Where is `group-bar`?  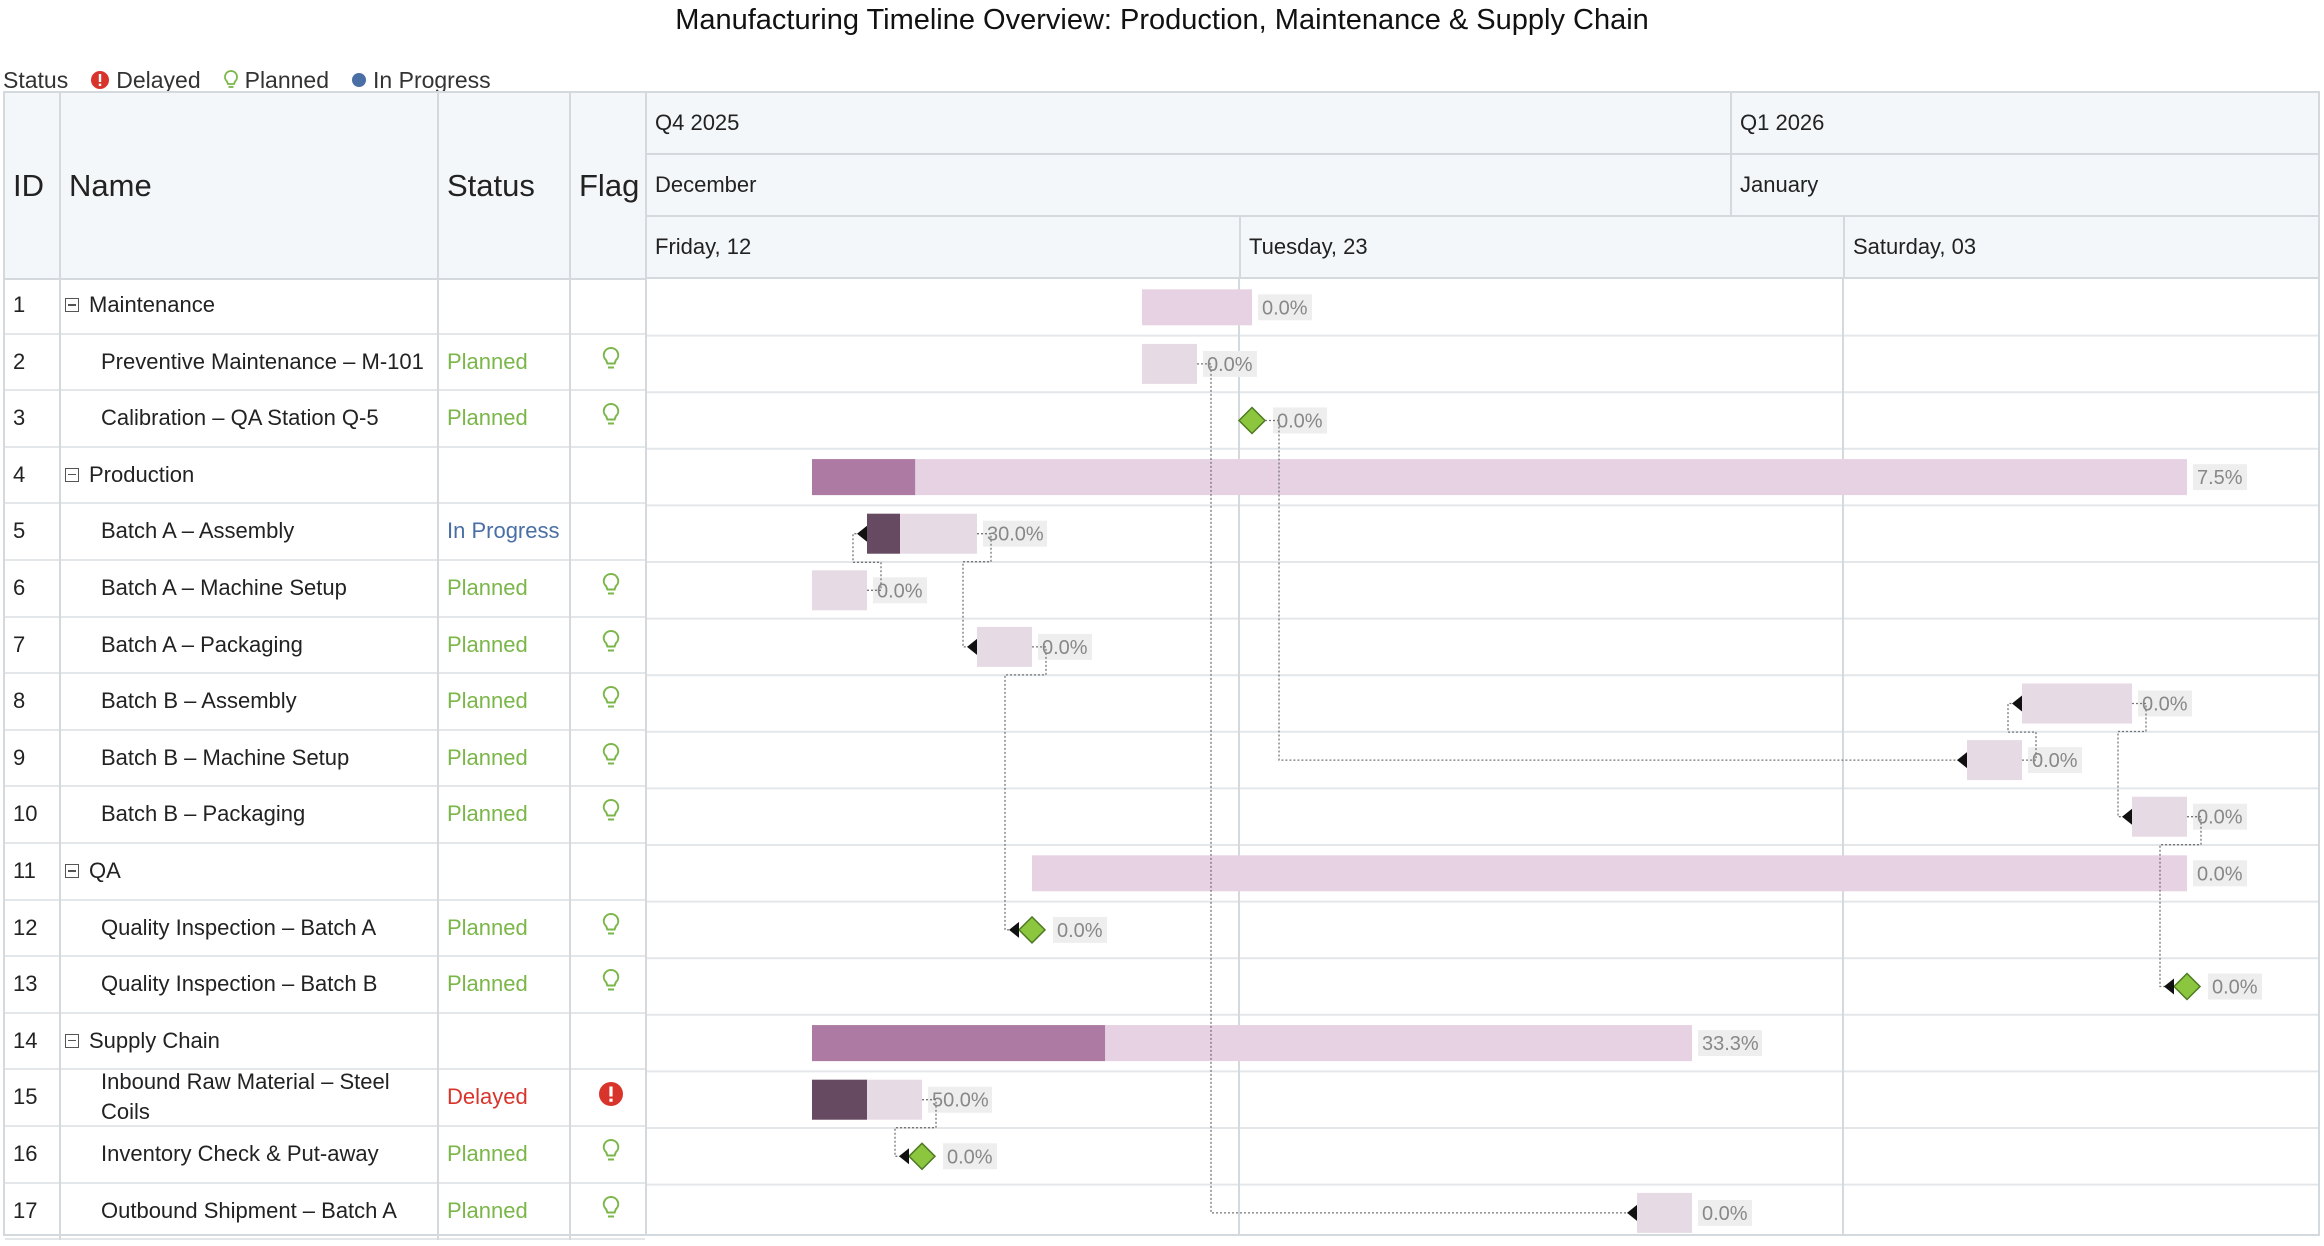 group-bar is located at coordinates (1499, 477).